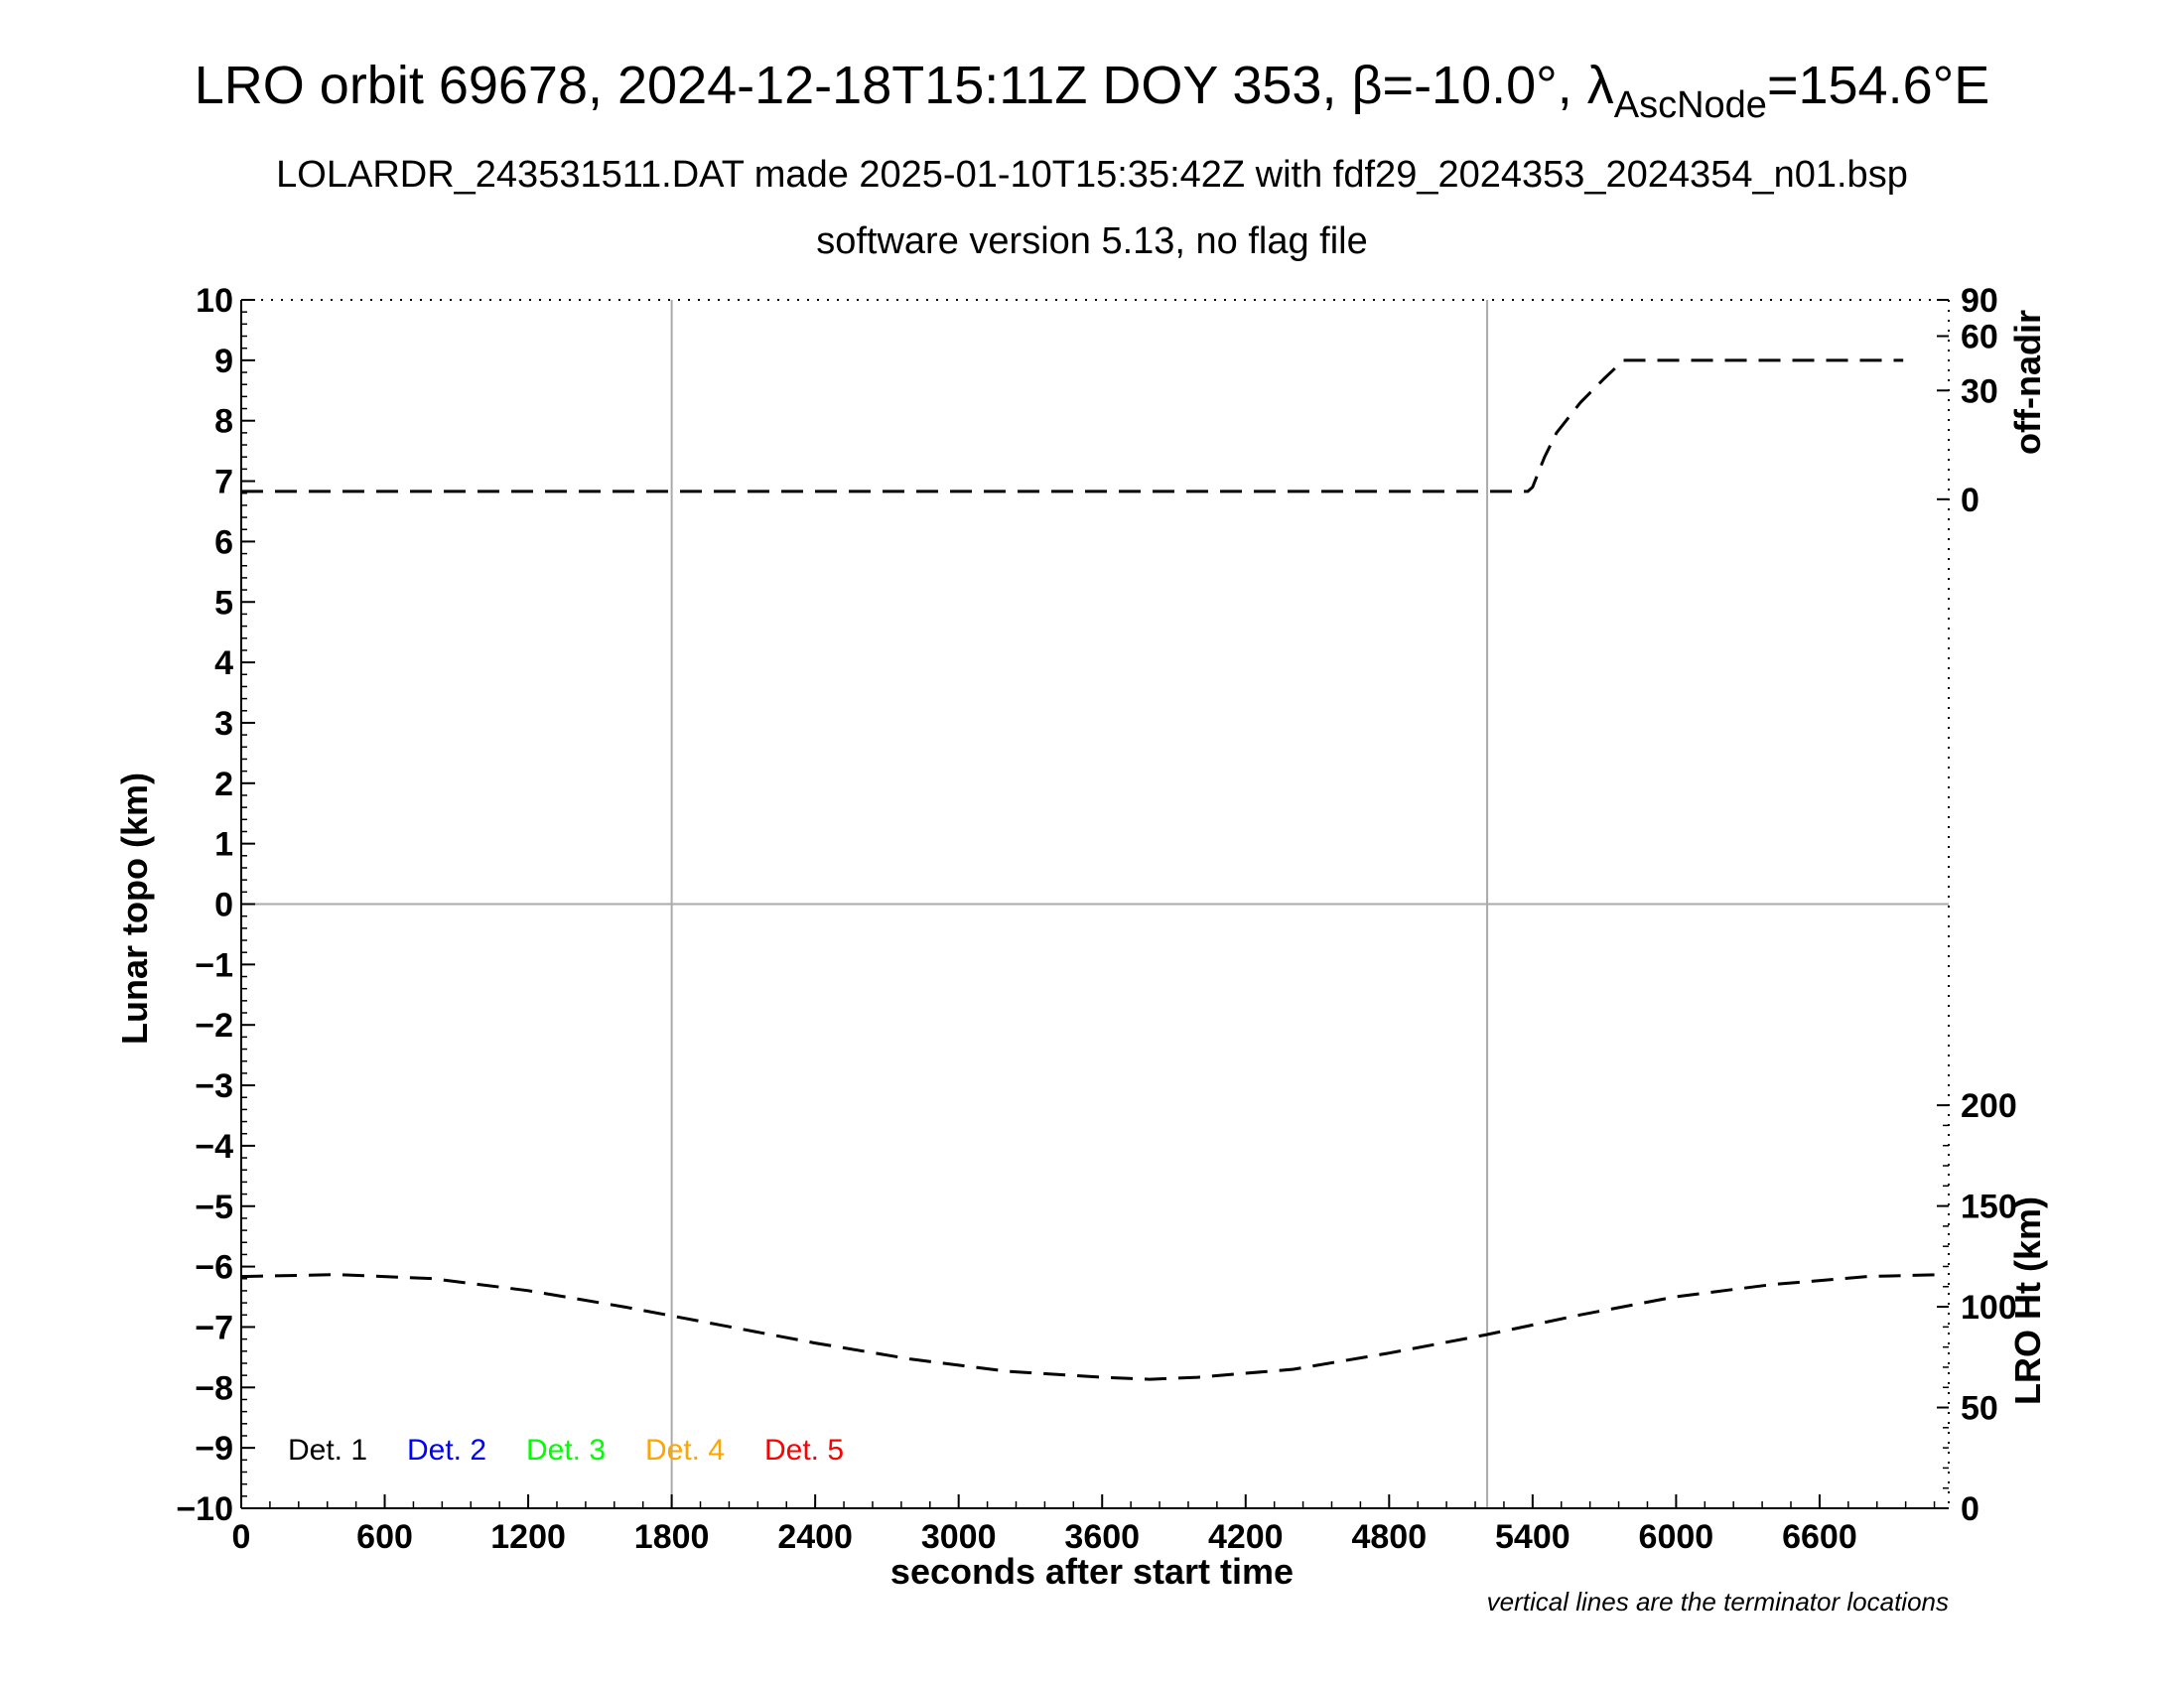 Image resolution: width=2184 pixels, height=1688 pixels. I want to click on chart-subtitle-version: software version 5.13, no flag file, so click(1092, 241).